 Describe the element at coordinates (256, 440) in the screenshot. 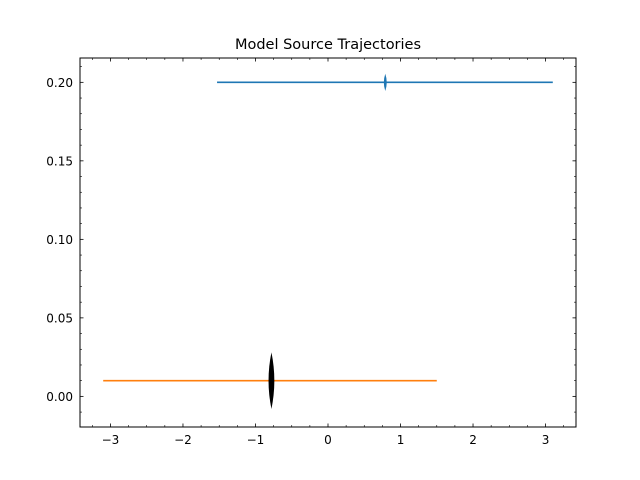

I see `x-tick-label: −1` at that location.